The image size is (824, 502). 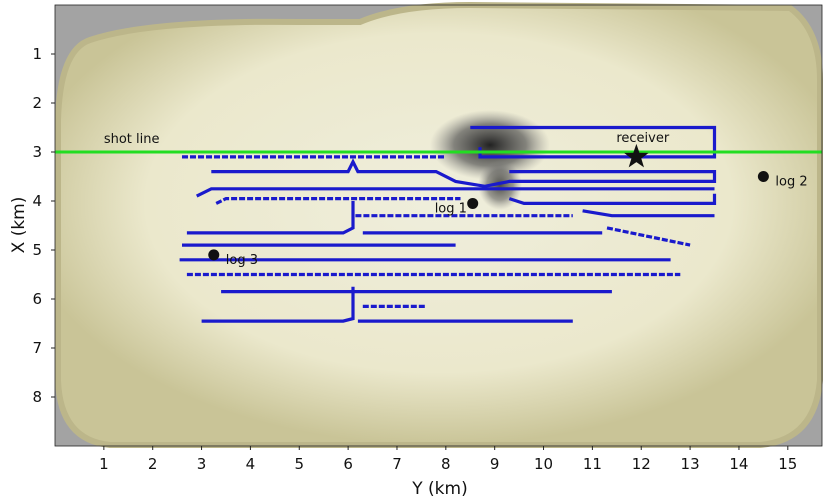 What do you see at coordinates (439, 489) in the screenshot?
I see `x-axis-label: Y (km)` at bounding box center [439, 489].